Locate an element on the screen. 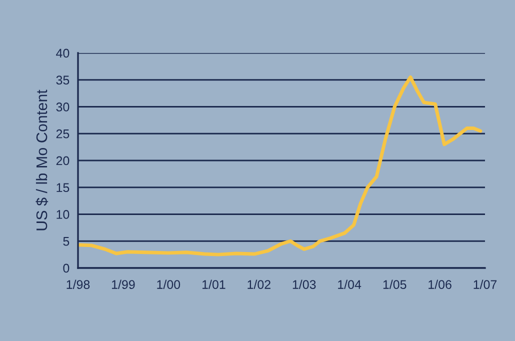 This screenshot has height=341, width=515. y-tick-label: 25 is located at coordinates (63, 133).